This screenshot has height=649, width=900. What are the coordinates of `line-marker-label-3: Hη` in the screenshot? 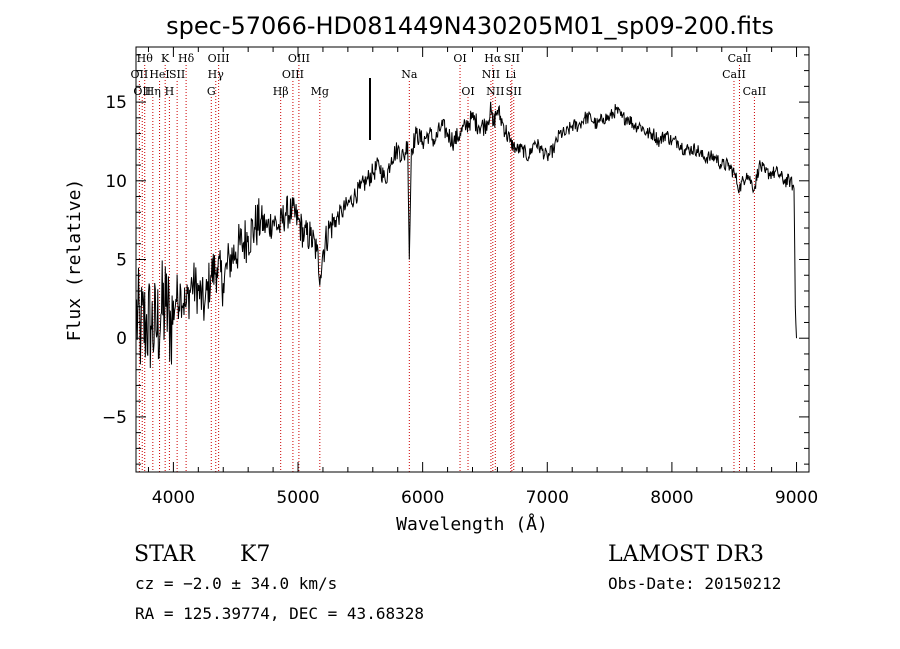 It's located at (153, 91).